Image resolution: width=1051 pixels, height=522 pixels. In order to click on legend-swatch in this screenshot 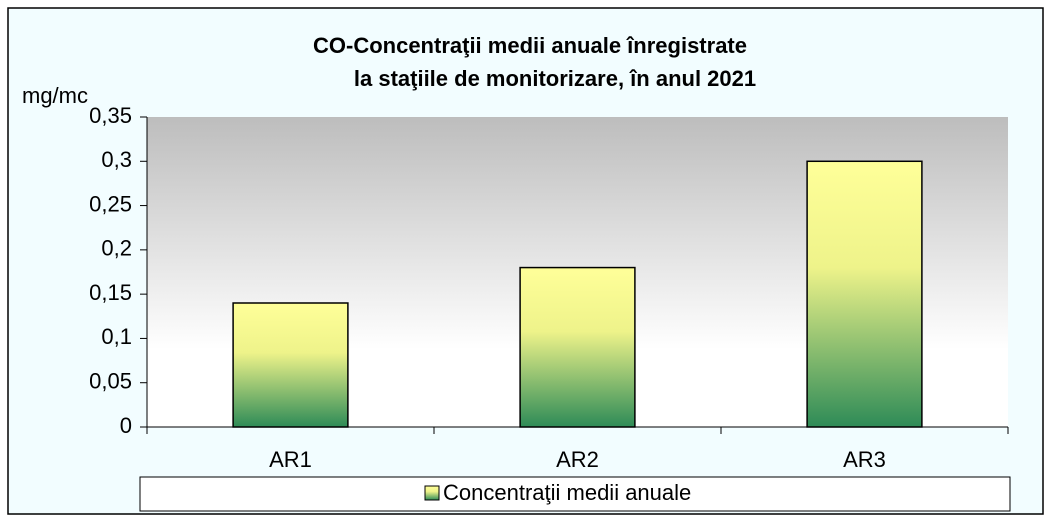, I will do `click(432, 493)`.